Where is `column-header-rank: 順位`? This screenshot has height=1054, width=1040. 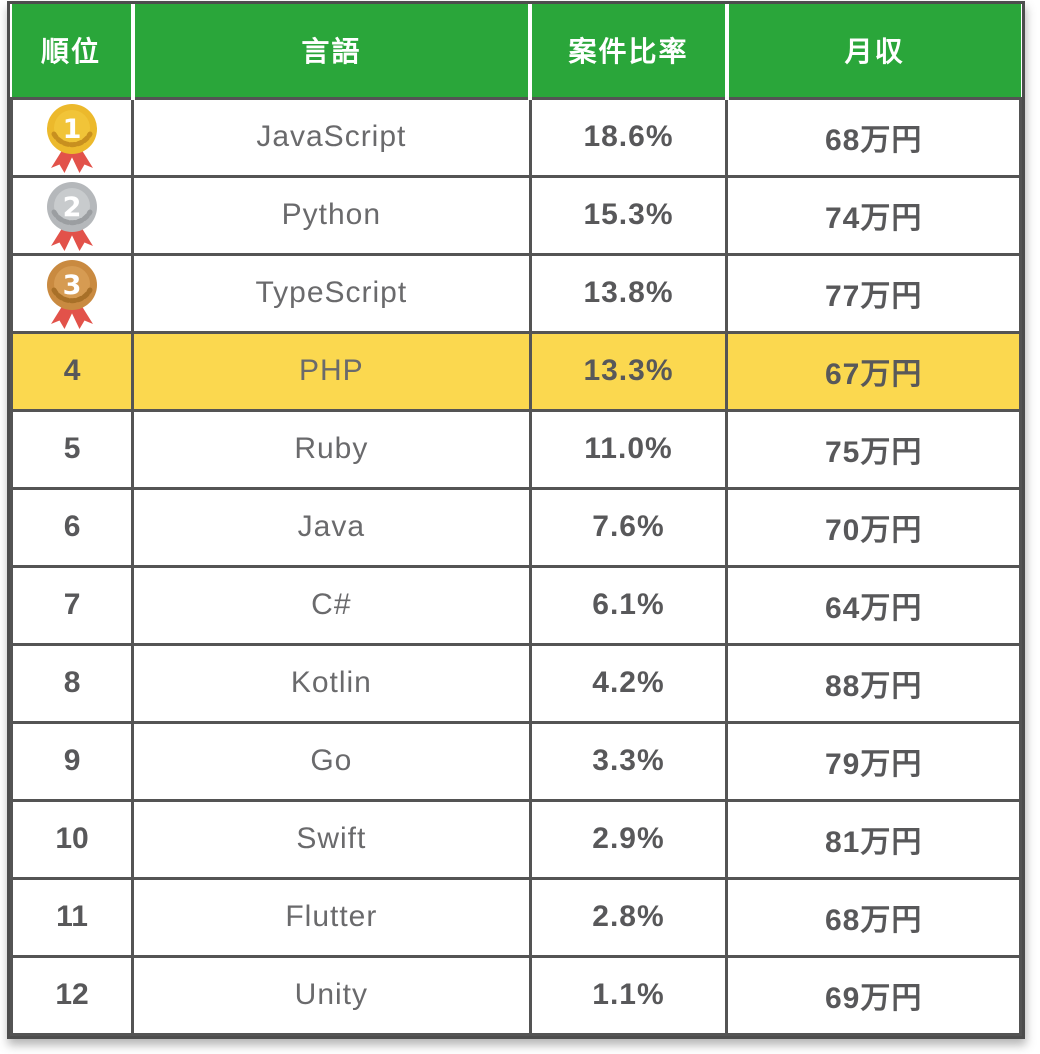
column-header-rank: 順位 is located at coordinates (72, 51).